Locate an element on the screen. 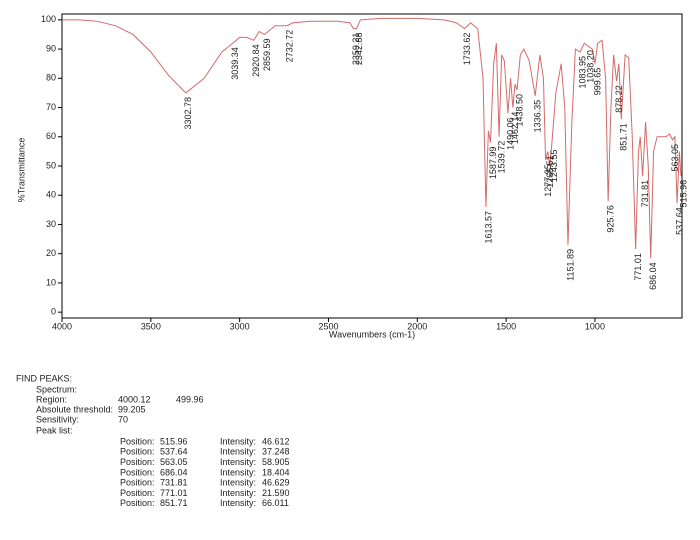 The height and width of the screenshot is (540, 700). row-value: 563.05 is located at coordinates (174, 462).